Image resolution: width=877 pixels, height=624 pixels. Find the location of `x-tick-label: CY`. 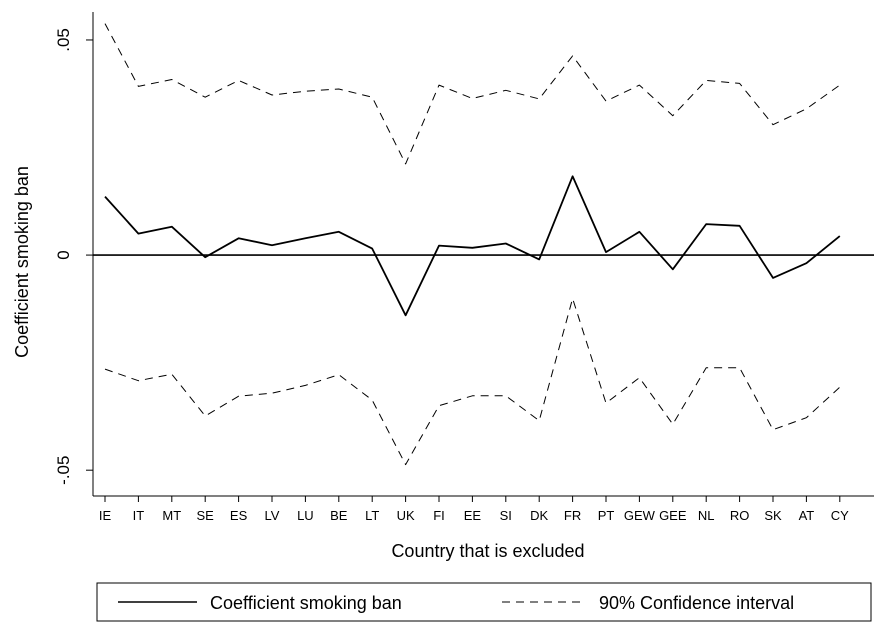

x-tick-label: CY is located at coordinates (840, 515).